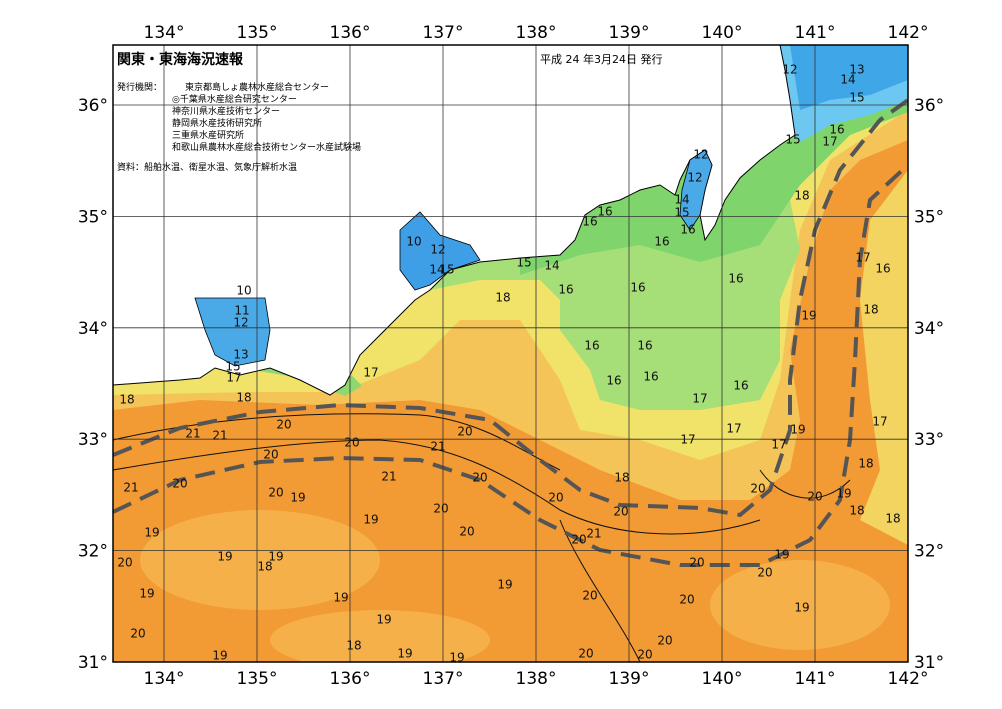  What do you see at coordinates (696, 190) in the screenshot?
I see `tokyo-bay` at bounding box center [696, 190].